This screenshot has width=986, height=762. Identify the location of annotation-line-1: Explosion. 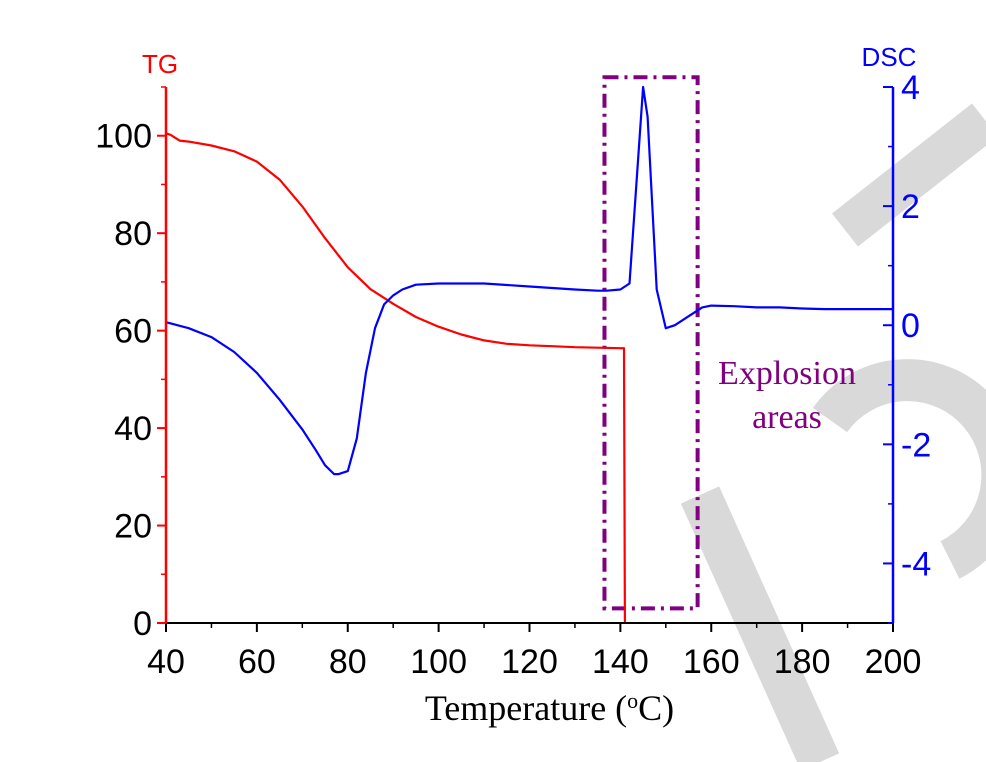
(787, 373).